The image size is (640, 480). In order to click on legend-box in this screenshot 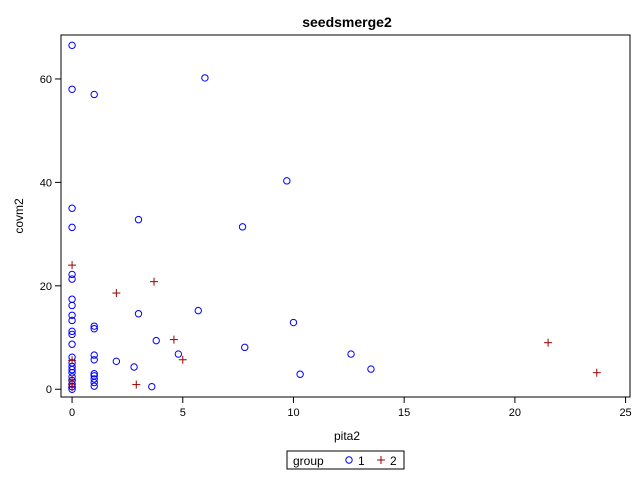, I will do `click(345, 460)`.